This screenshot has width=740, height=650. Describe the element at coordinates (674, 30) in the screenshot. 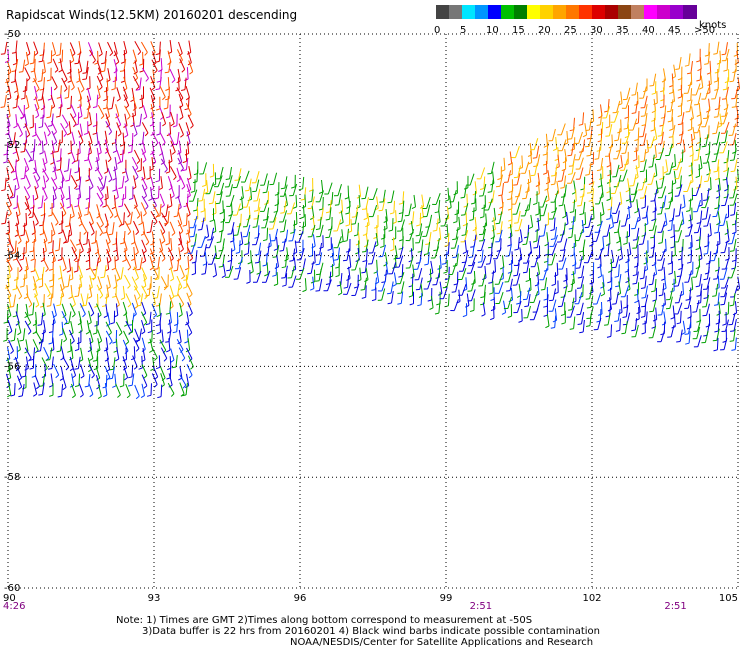

I see `colorbar-label: 45` at that location.